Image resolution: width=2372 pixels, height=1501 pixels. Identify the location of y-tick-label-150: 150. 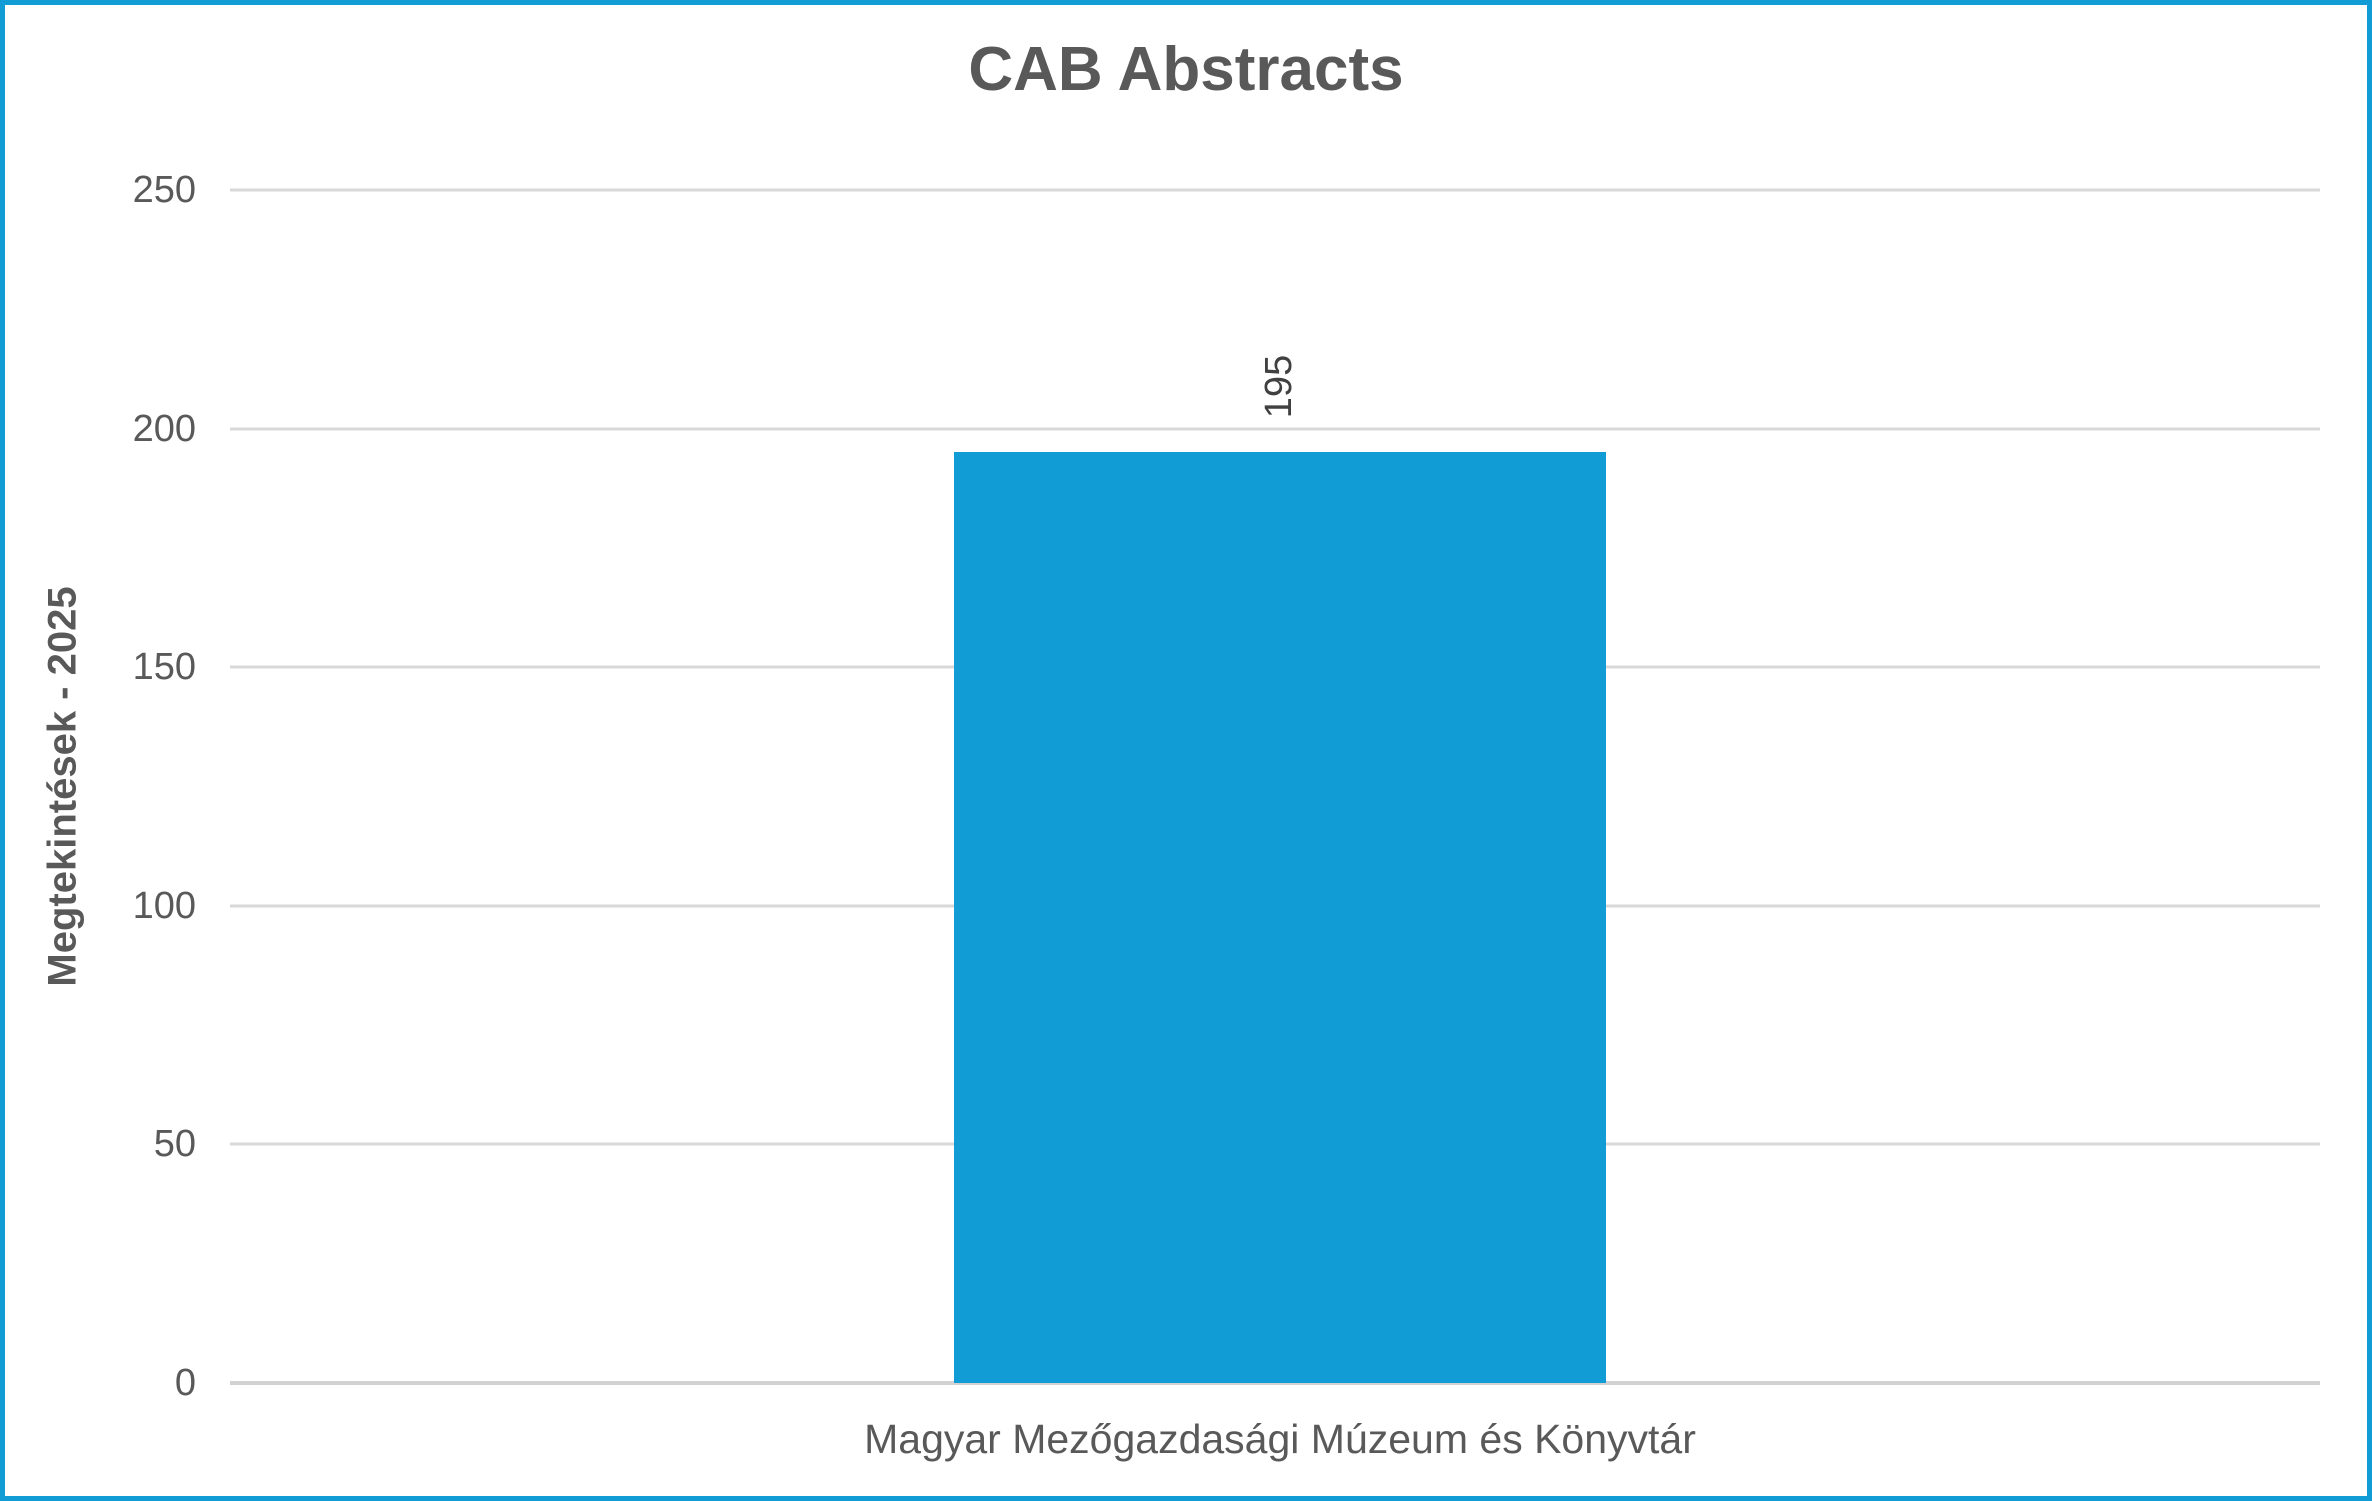
(164, 667).